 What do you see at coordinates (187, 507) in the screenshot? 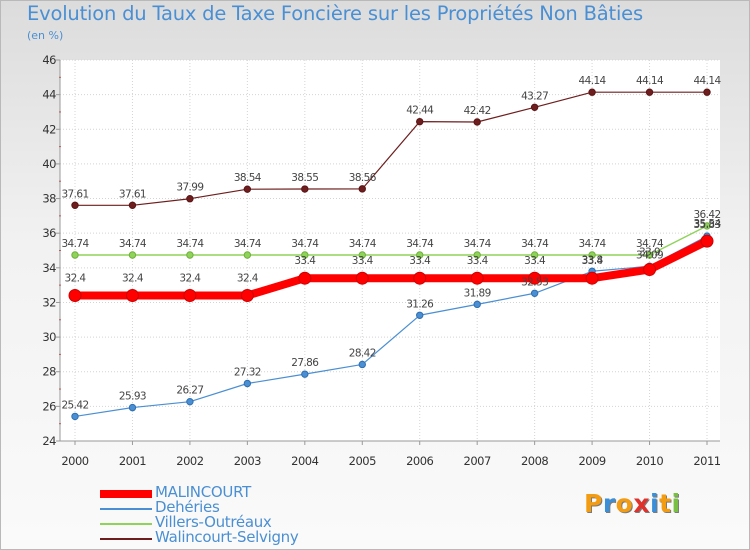
I see `legend-label: Dehéries` at bounding box center [187, 507].